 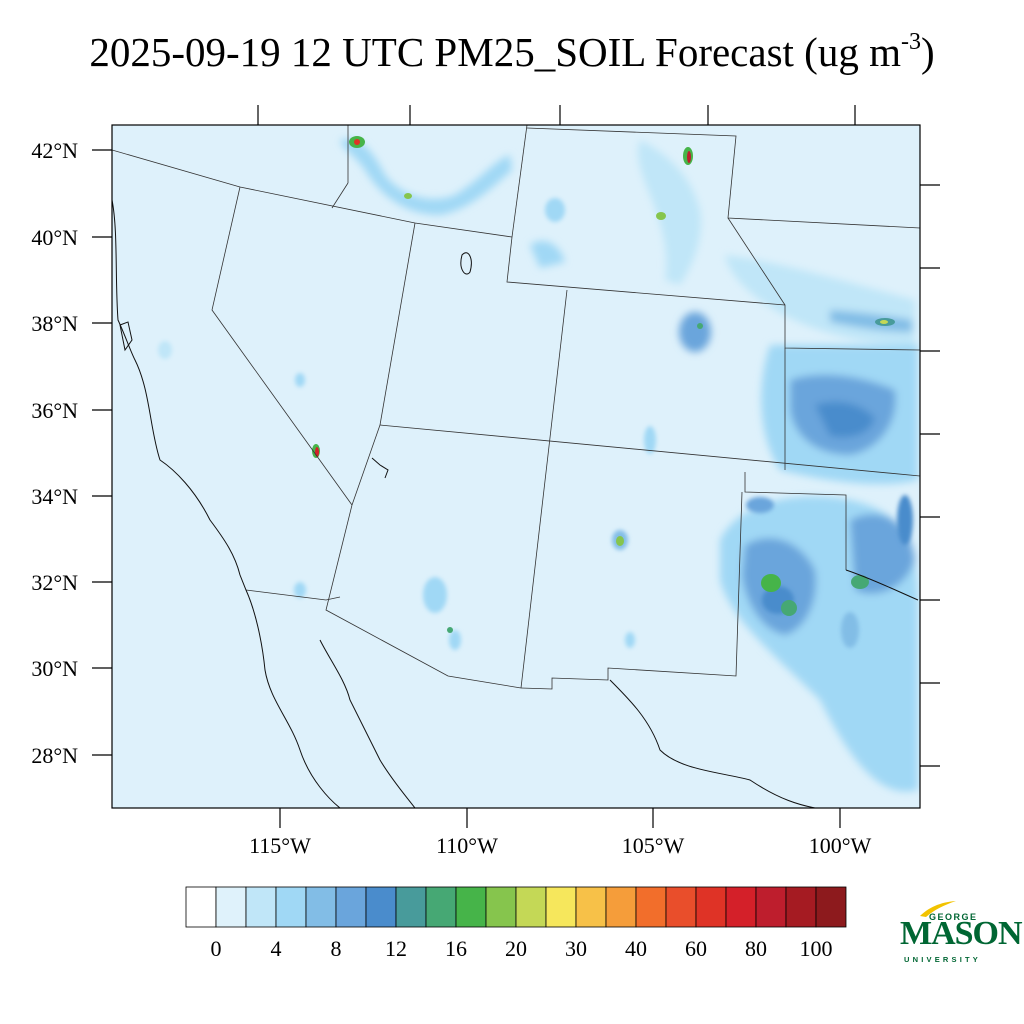 What do you see at coordinates (280, 845) in the screenshot?
I see `lon-label: 115°W` at bounding box center [280, 845].